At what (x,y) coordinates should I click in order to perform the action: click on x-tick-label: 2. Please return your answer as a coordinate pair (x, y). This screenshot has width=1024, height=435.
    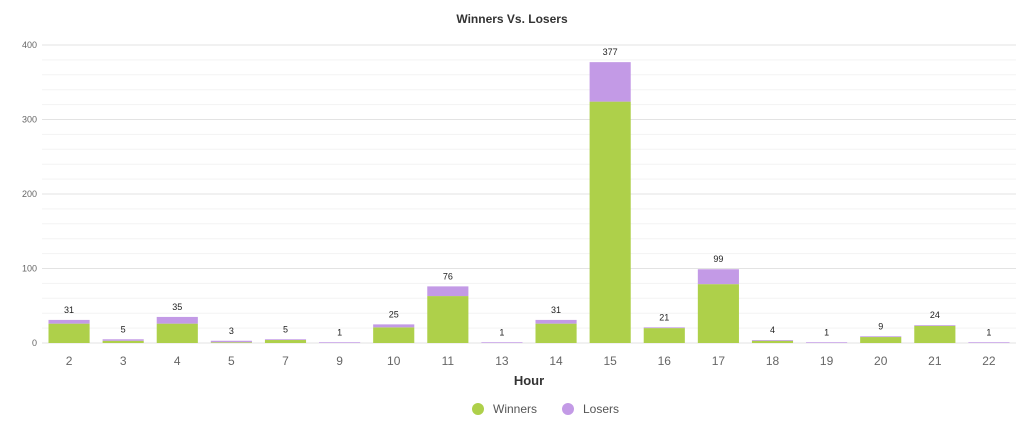
    Looking at the image, I should click on (69, 361).